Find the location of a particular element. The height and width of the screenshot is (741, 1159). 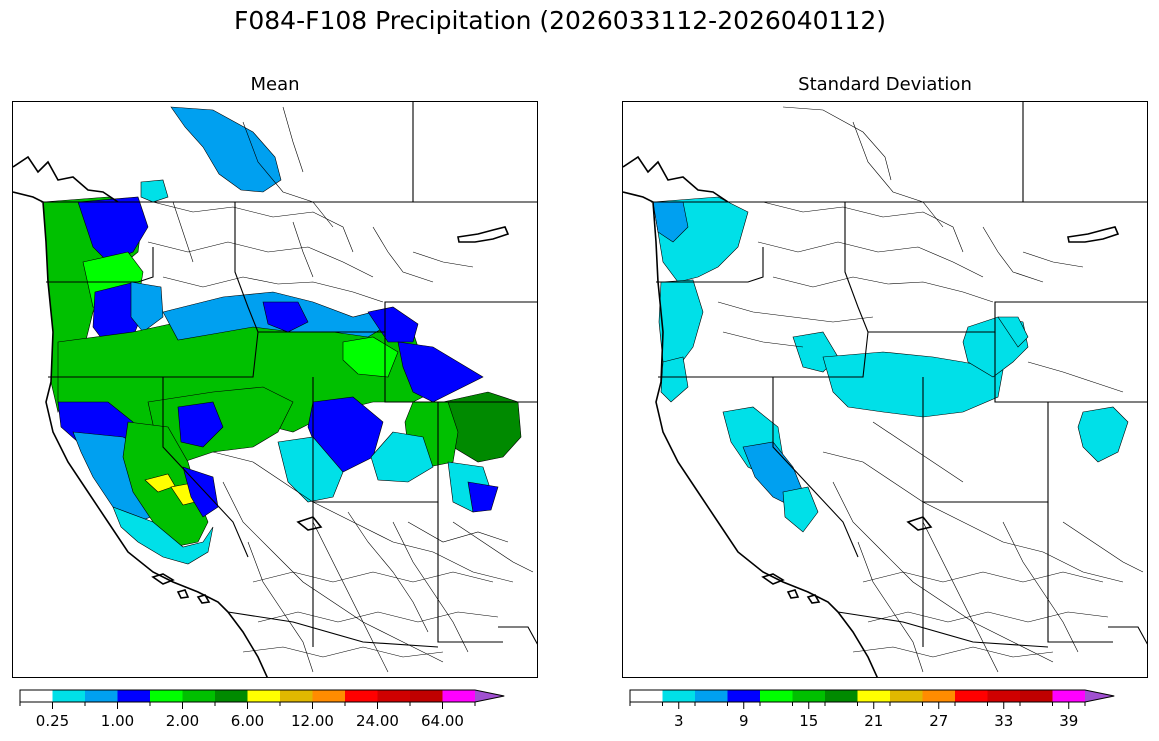

mean-colorbar: 0.25 1.00 2.00 6.00 12.00 24.00 64.00 is located at coordinates (274, 711).